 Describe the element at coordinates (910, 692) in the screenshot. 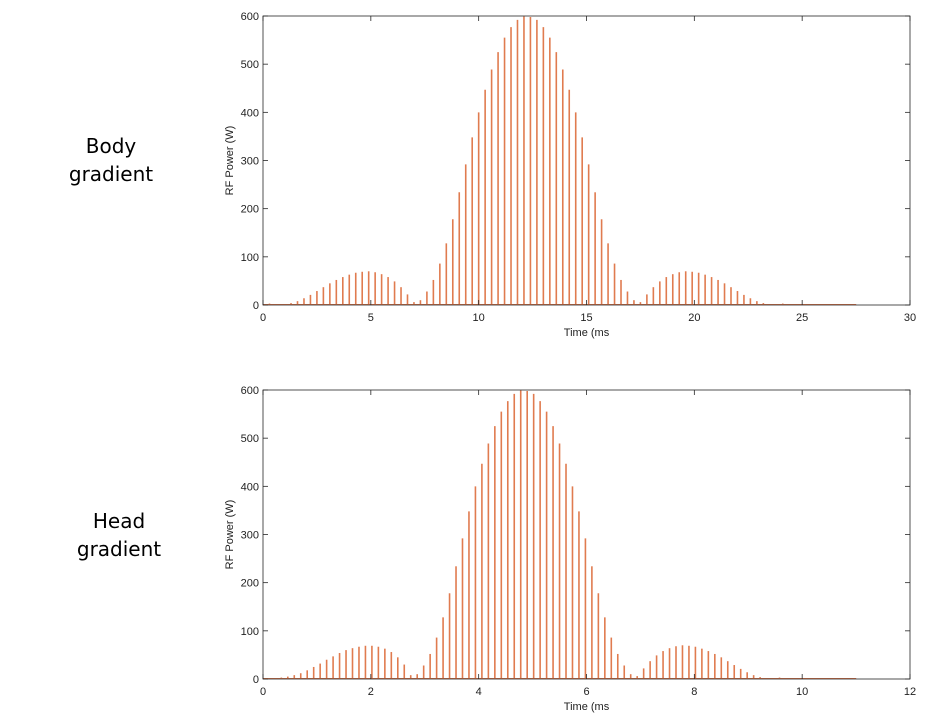

I see `x-tick-label: 12` at that location.